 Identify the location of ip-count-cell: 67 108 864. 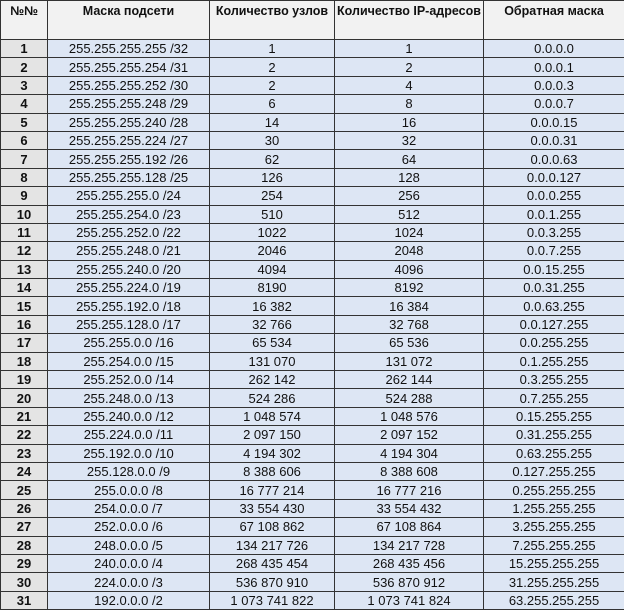
(409, 527).